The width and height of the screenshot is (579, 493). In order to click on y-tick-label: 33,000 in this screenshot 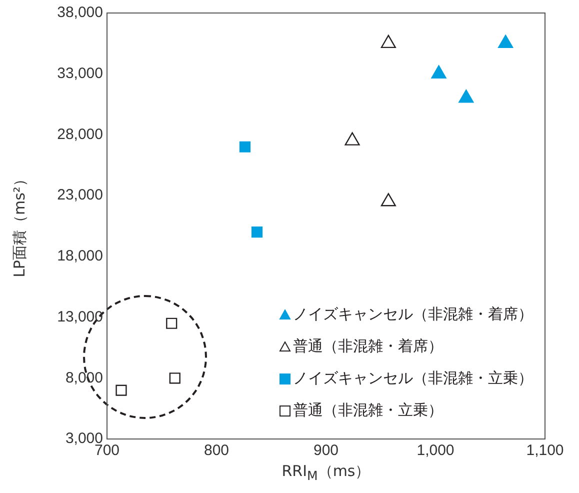, I will do `click(80, 73)`.